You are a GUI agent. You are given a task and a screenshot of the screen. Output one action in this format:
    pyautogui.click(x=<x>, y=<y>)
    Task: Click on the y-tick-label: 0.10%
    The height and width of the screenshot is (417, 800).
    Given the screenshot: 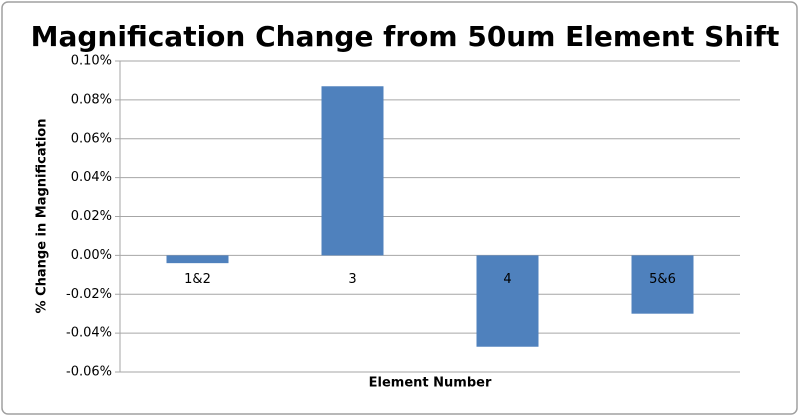 What is the action you would take?
    pyautogui.click(x=91, y=61)
    